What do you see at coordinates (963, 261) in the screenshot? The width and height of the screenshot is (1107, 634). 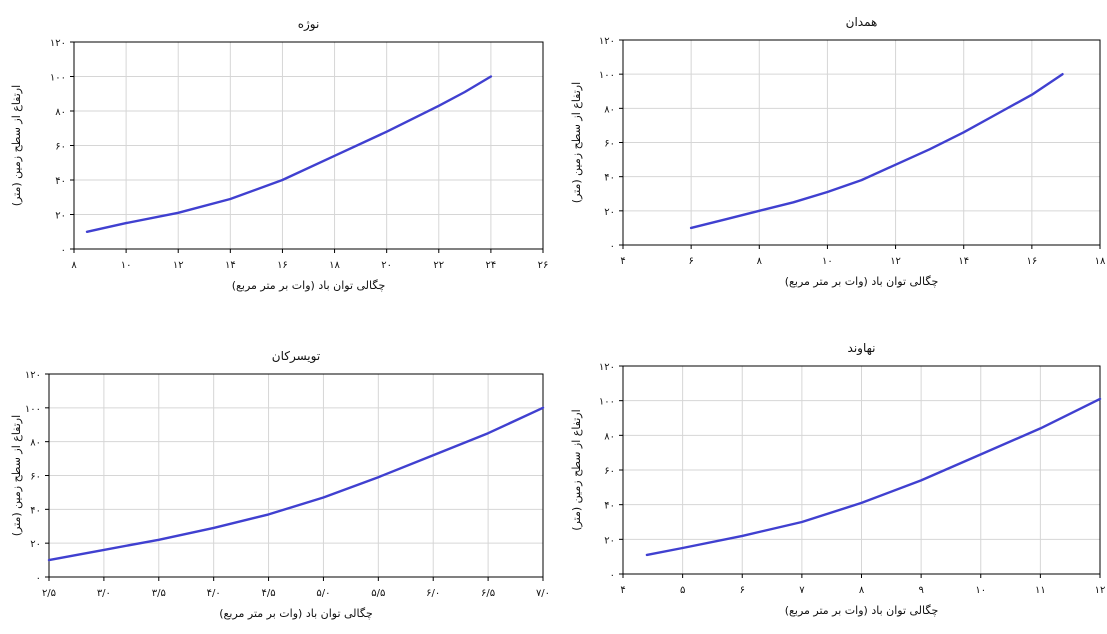 I see `hamedan-x-tick-label-5: ۱۴` at bounding box center [963, 261].